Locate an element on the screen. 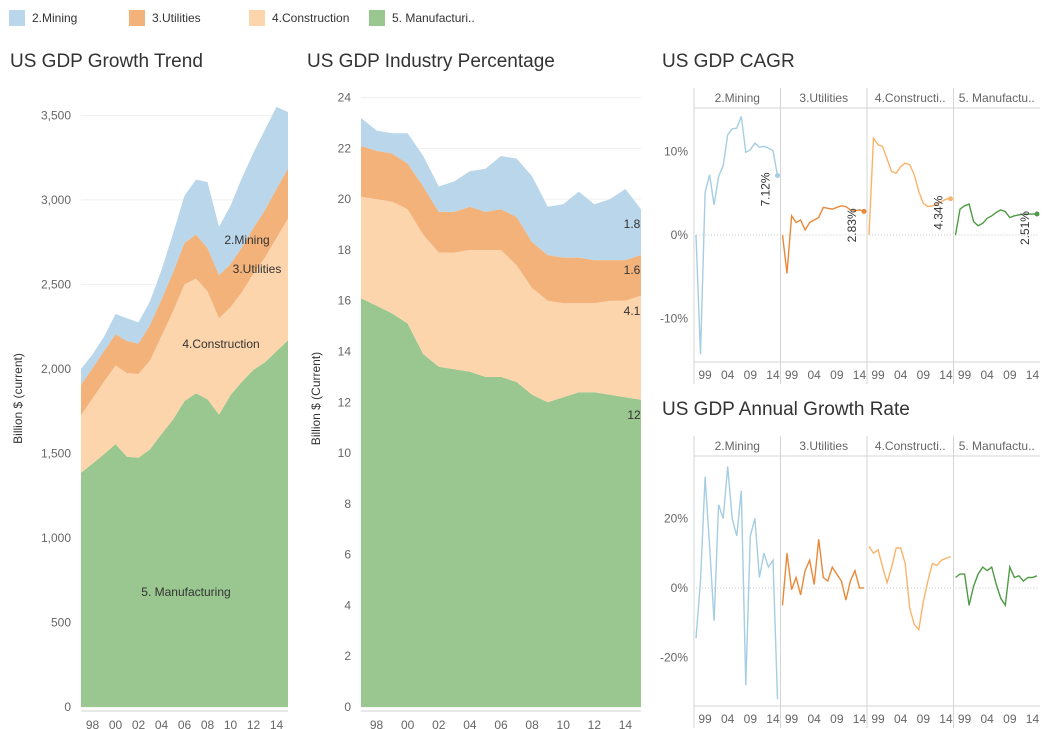  cagr-panel-header-construction: 4.Constructi.. is located at coordinates (910, 98).